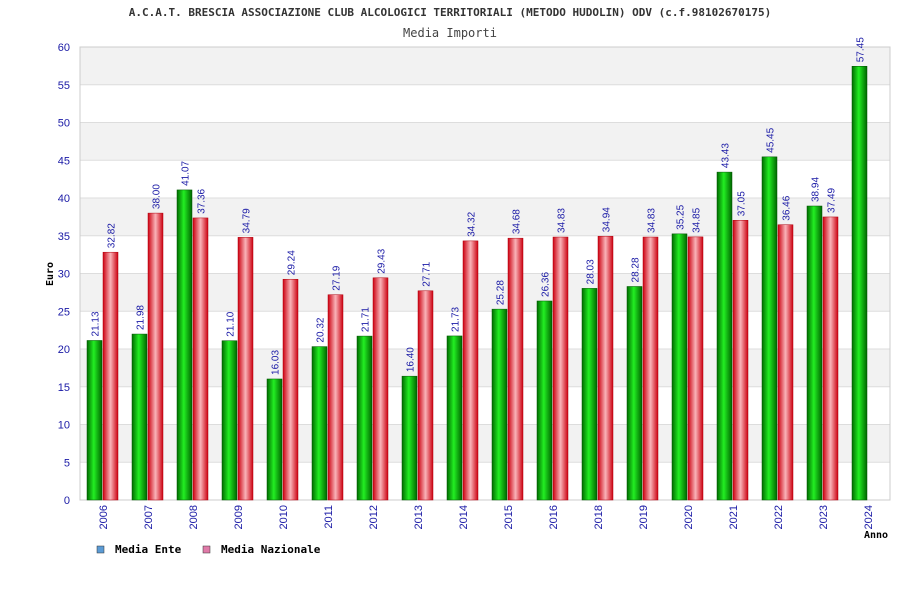 This screenshot has width=900, height=600. What do you see at coordinates (450, 33) in the screenshot?
I see `chart-subtitle: Media Importi` at bounding box center [450, 33].